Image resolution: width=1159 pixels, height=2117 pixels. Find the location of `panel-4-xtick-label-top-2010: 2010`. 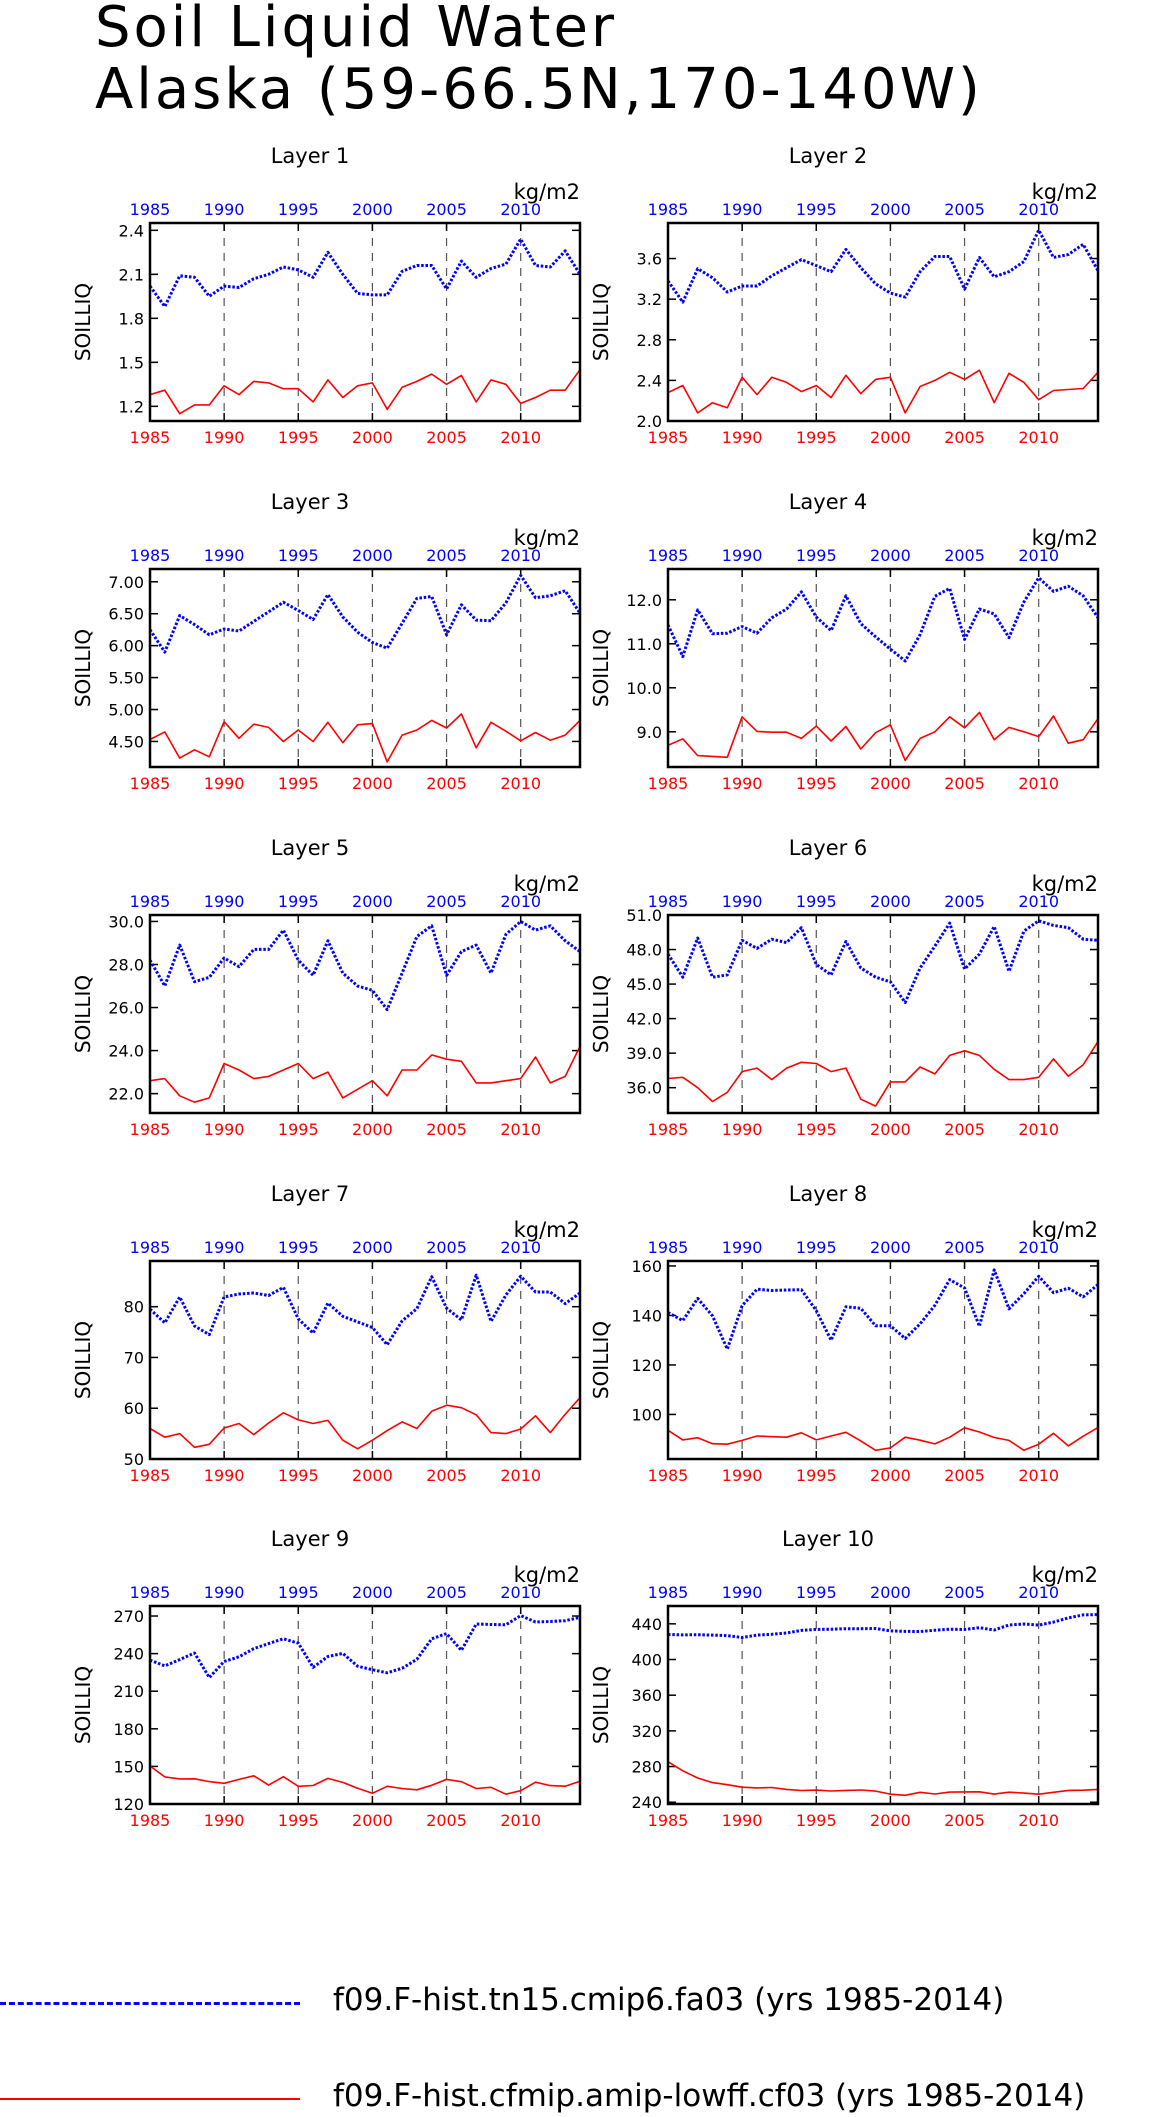

panel-4-xtick-label-top-2010: 2010 is located at coordinates (1038, 555).